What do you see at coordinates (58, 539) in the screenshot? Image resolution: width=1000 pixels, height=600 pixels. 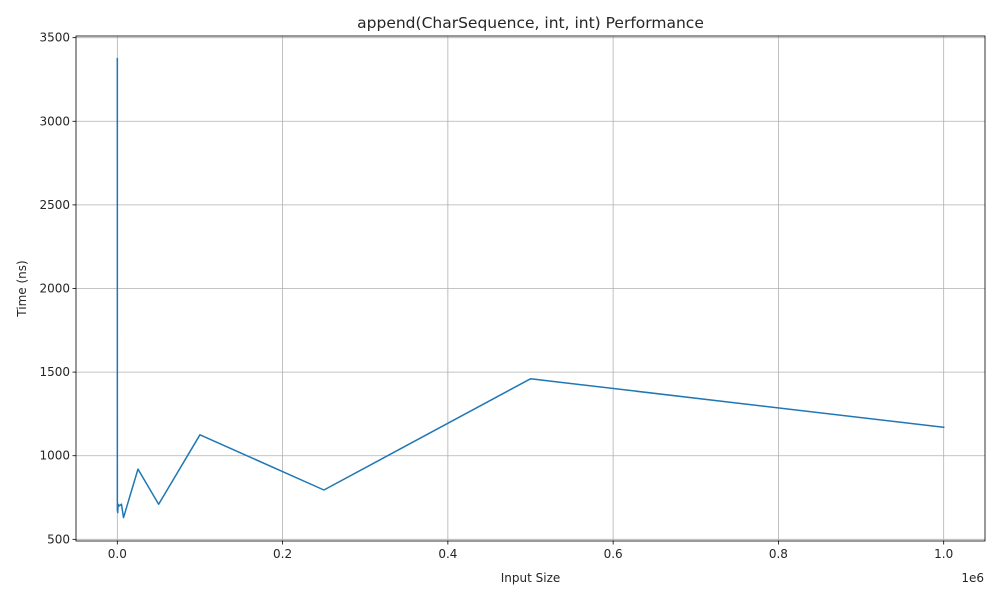 I see `y-tick-label: 500` at bounding box center [58, 539].